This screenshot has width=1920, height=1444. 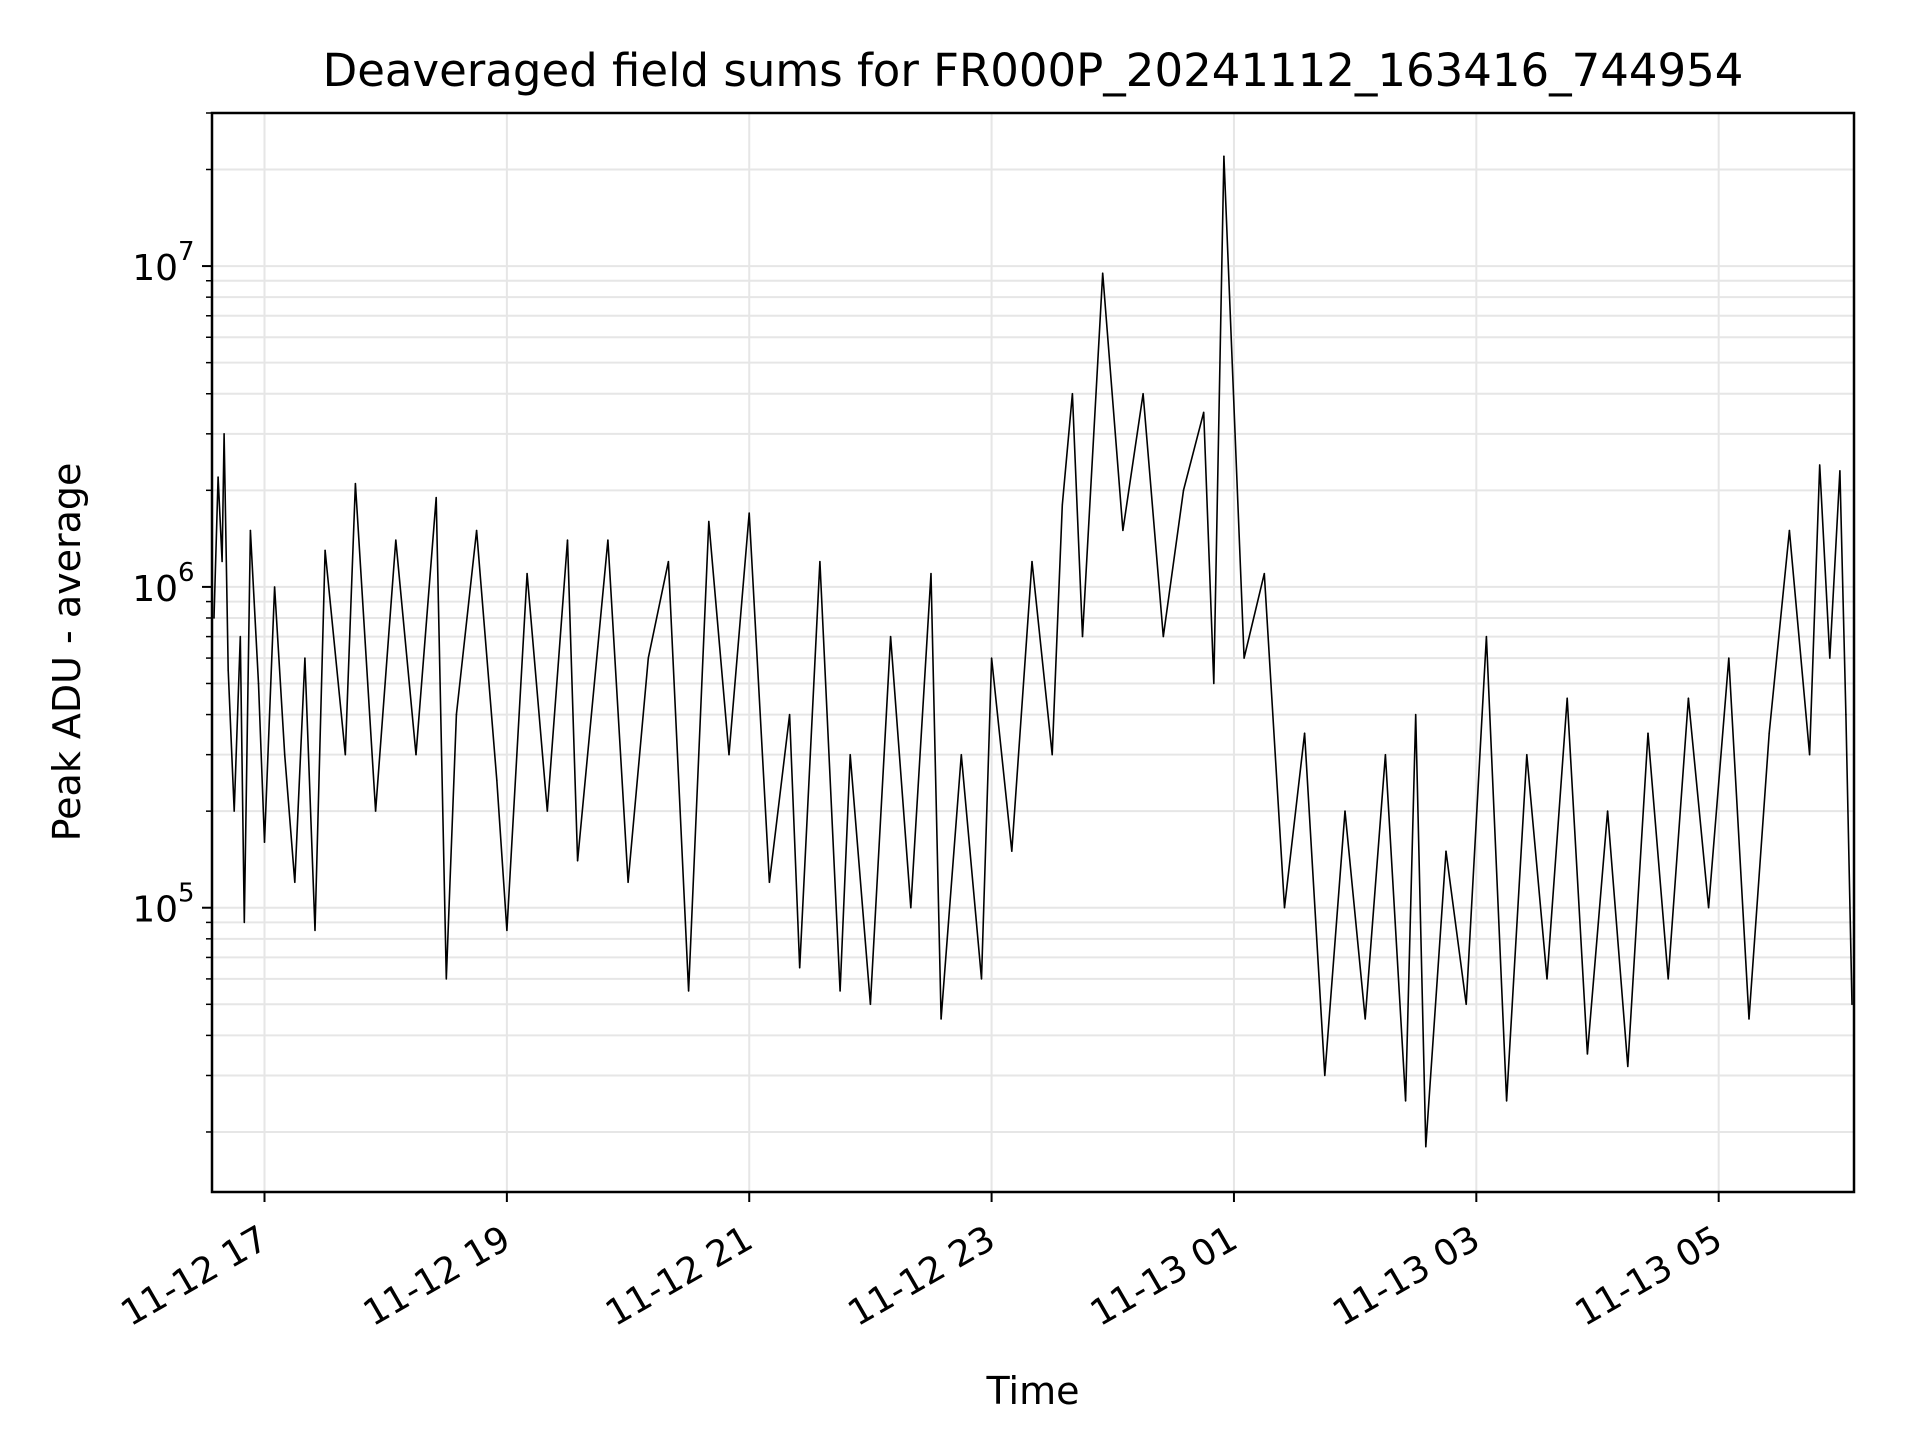 I want to click on y-tick-exponent: 5, so click(x=186, y=894).